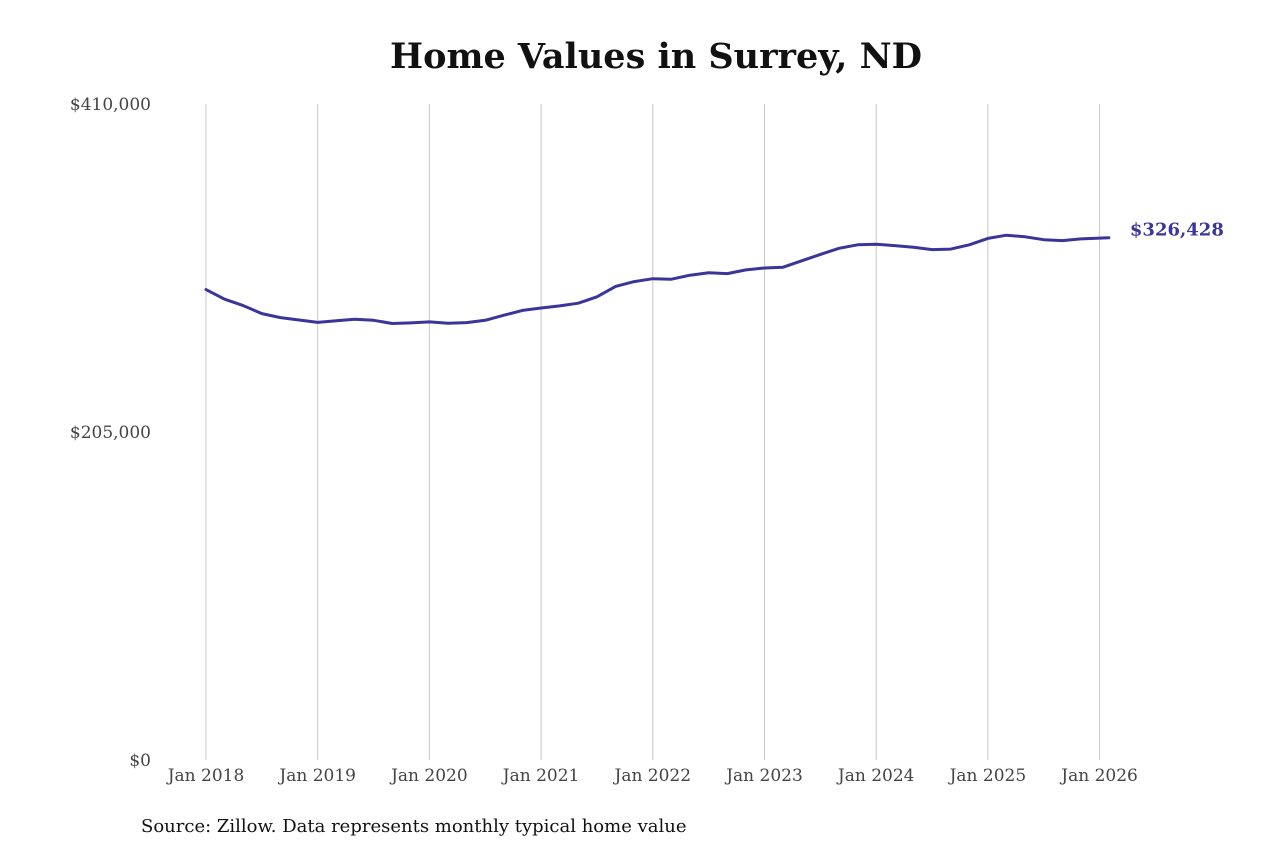 The image size is (1280, 853). Describe the element at coordinates (140, 761) in the screenshot. I see `y-tick-label: $0` at that location.